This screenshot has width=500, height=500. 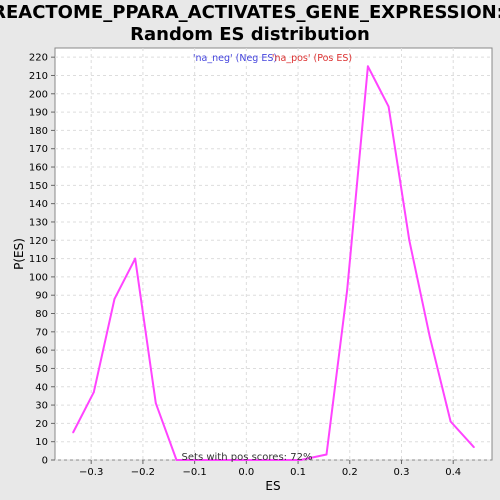 I want to click on y-tick-label: 60, so click(x=41, y=351).